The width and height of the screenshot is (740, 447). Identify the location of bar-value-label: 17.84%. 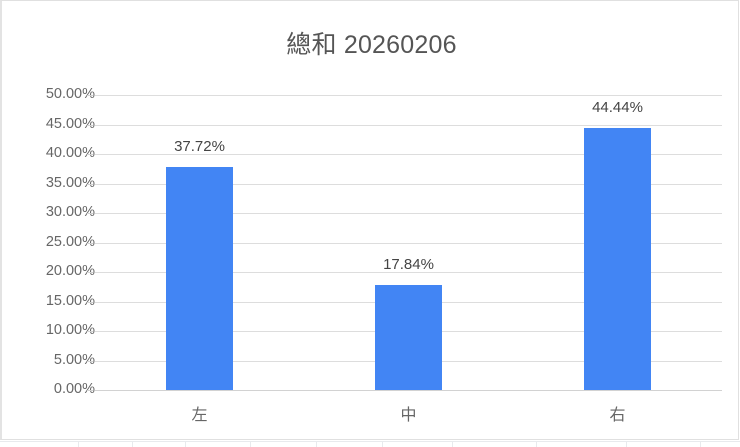
(408, 264).